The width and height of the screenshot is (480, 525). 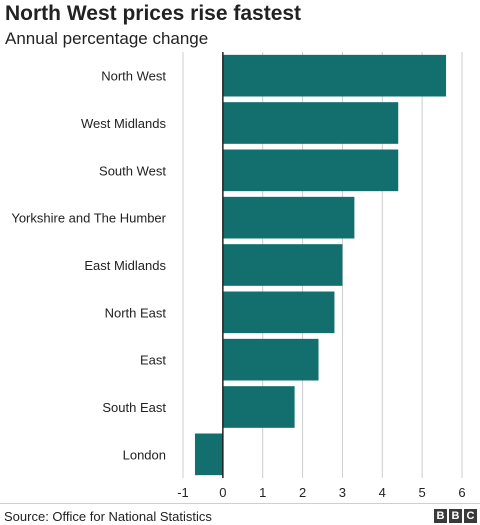 I want to click on chart-title: North West prices rise fastest, so click(x=153, y=13).